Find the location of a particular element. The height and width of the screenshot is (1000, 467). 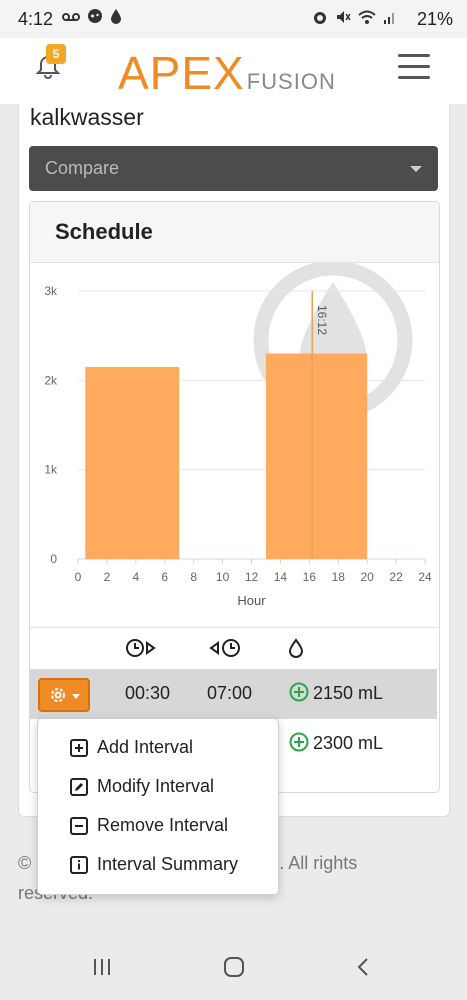

x-tick-label: 2 is located at coordinates (107, 577).